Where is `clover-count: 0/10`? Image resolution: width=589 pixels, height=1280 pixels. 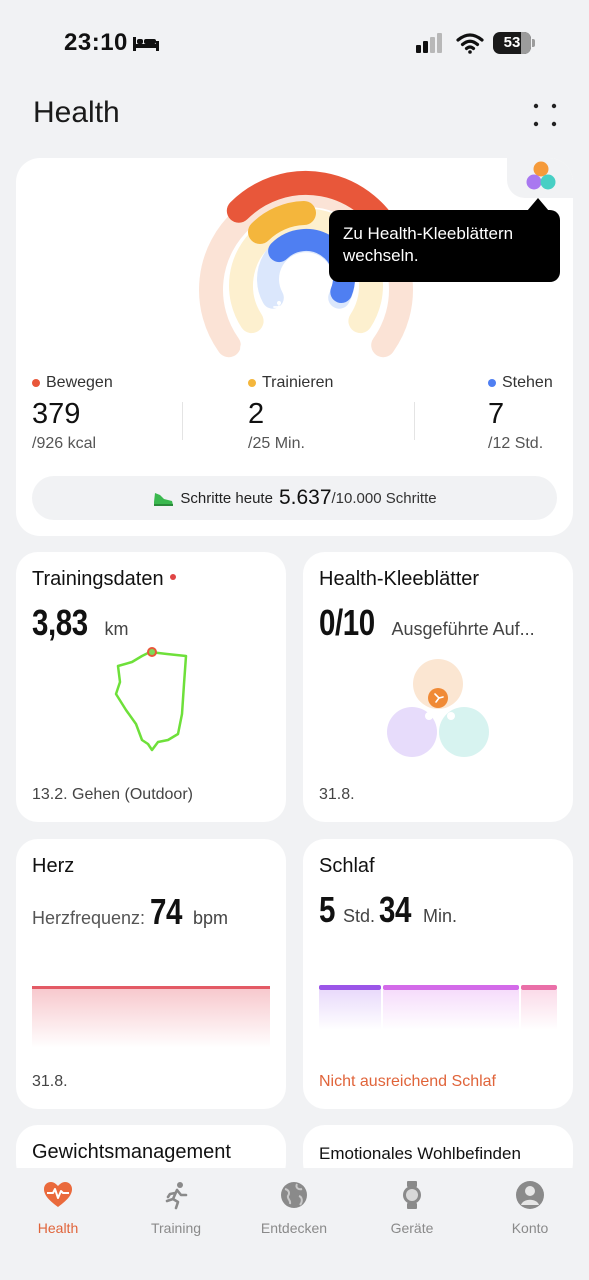 clover-count: 0/10 is located at coordinates (347, 622).